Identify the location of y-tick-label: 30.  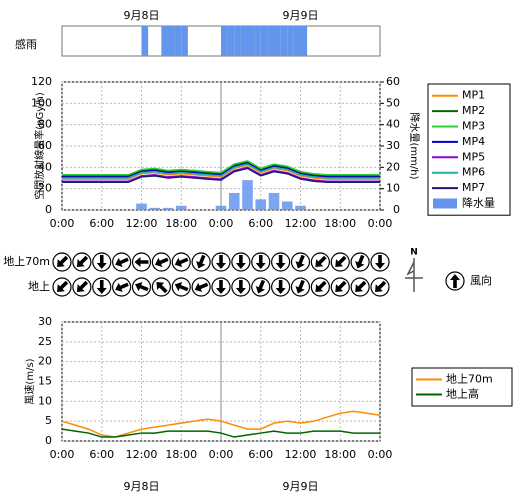
(45, 321).